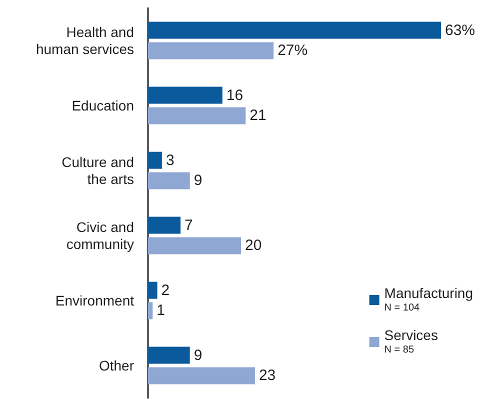  I want to click on y-tick-label: Other, so click(116, 366).